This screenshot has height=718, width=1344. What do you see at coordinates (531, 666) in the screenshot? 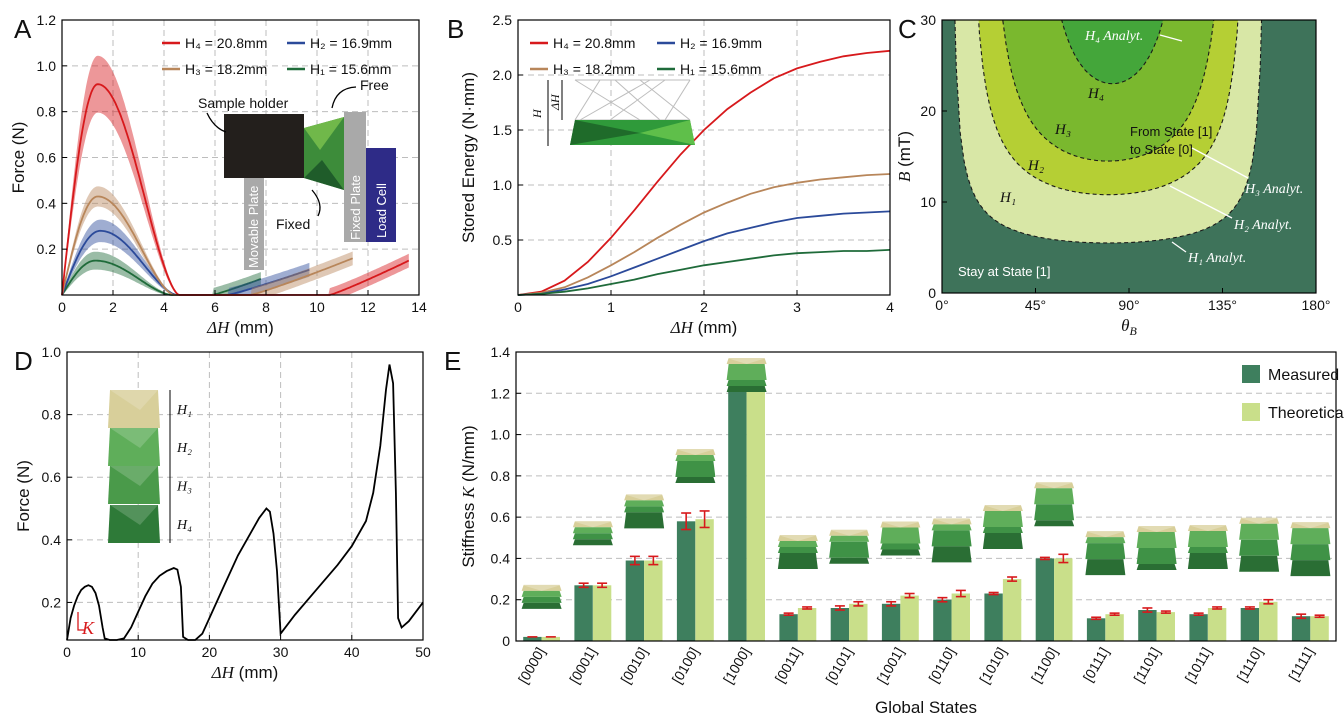
I see `e-category-label: [0000]` at bounding box center [531, 666].